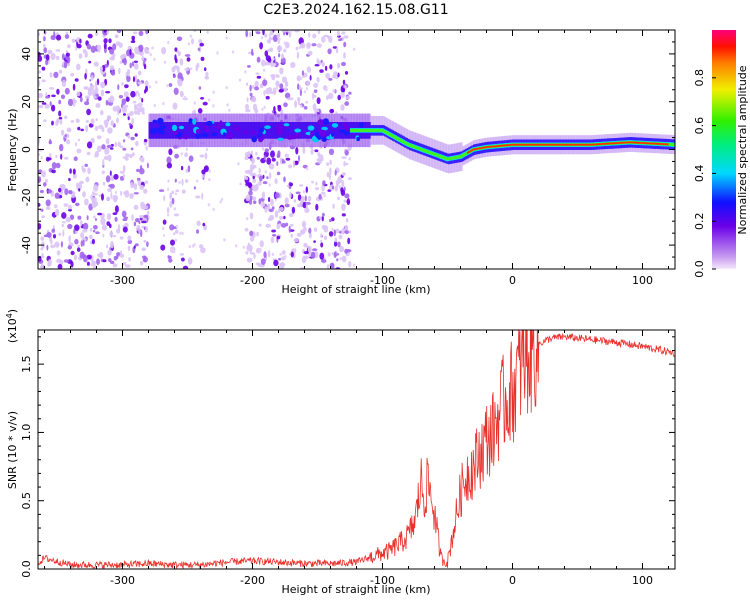  What do you see at coordinates (355, 289) in the screenshot?
I see `spectrogram-x-axis-title: Height of straight line (km)` at bounding box center [355, 289].